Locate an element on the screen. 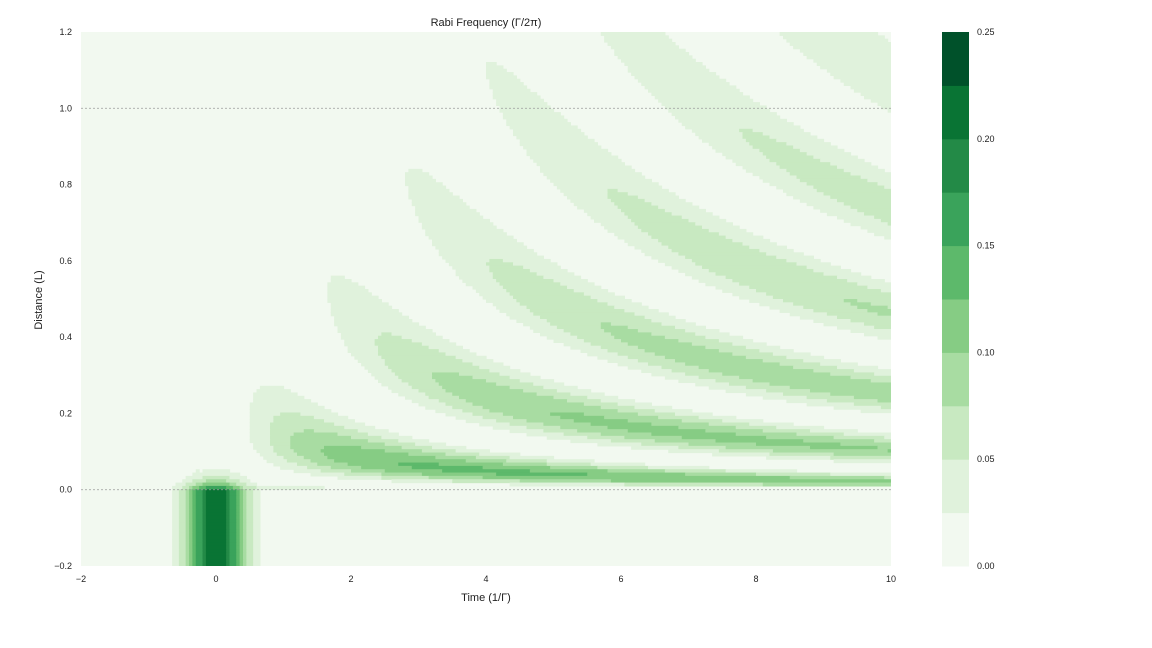 The image size is (1152, 648). colorbar-band is located at coordinates (955, 539).